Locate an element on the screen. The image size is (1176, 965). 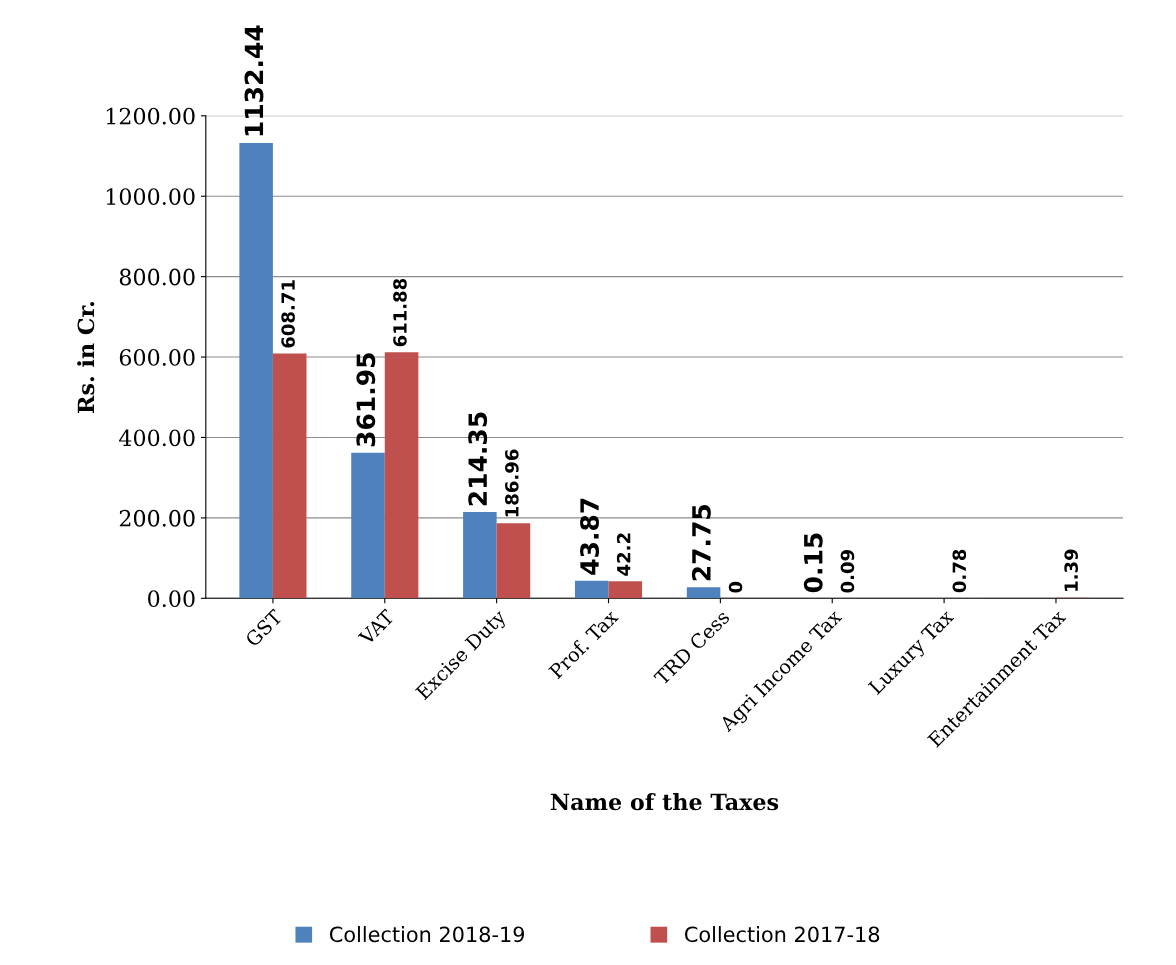
legend-label: Collection 2017-18 is located at coordinates (782, 934).